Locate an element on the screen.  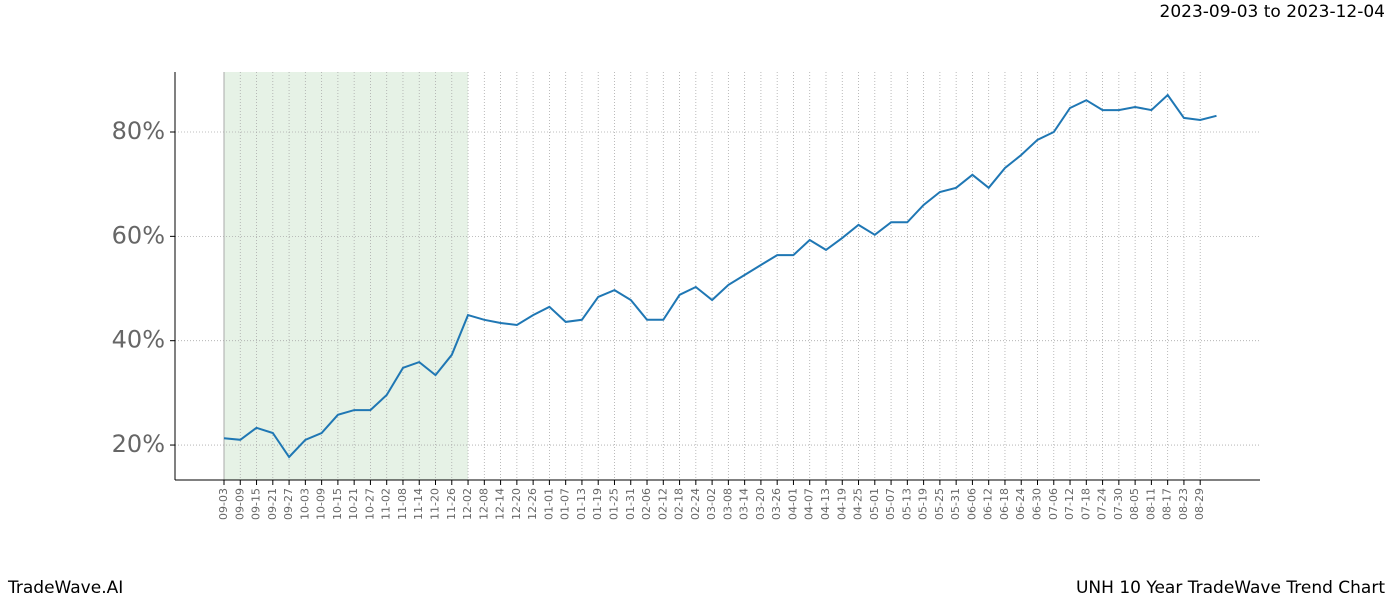
x-tick-label: 12-14 is located at coordinates (500, 504).